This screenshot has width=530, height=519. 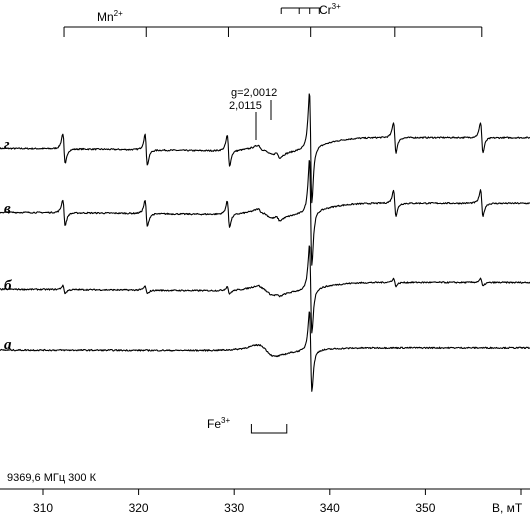 What do you see at coordinates (336, 6) in the screenshot?
I see `cr-label-superscript: 3+` at bounding box center [336, 6].